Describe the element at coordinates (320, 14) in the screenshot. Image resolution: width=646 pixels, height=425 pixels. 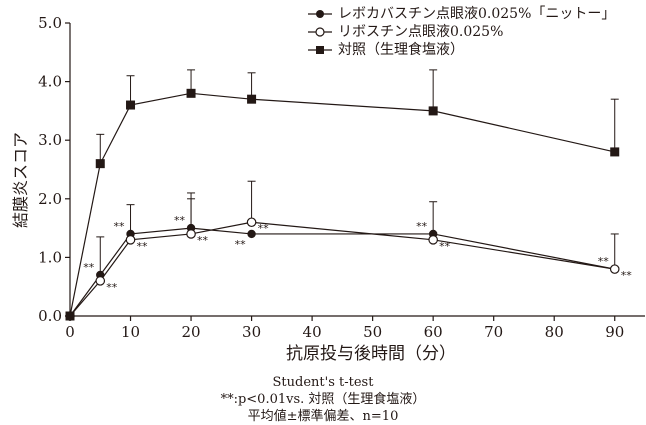
I see `filled-circle-marker-icon` at that location.